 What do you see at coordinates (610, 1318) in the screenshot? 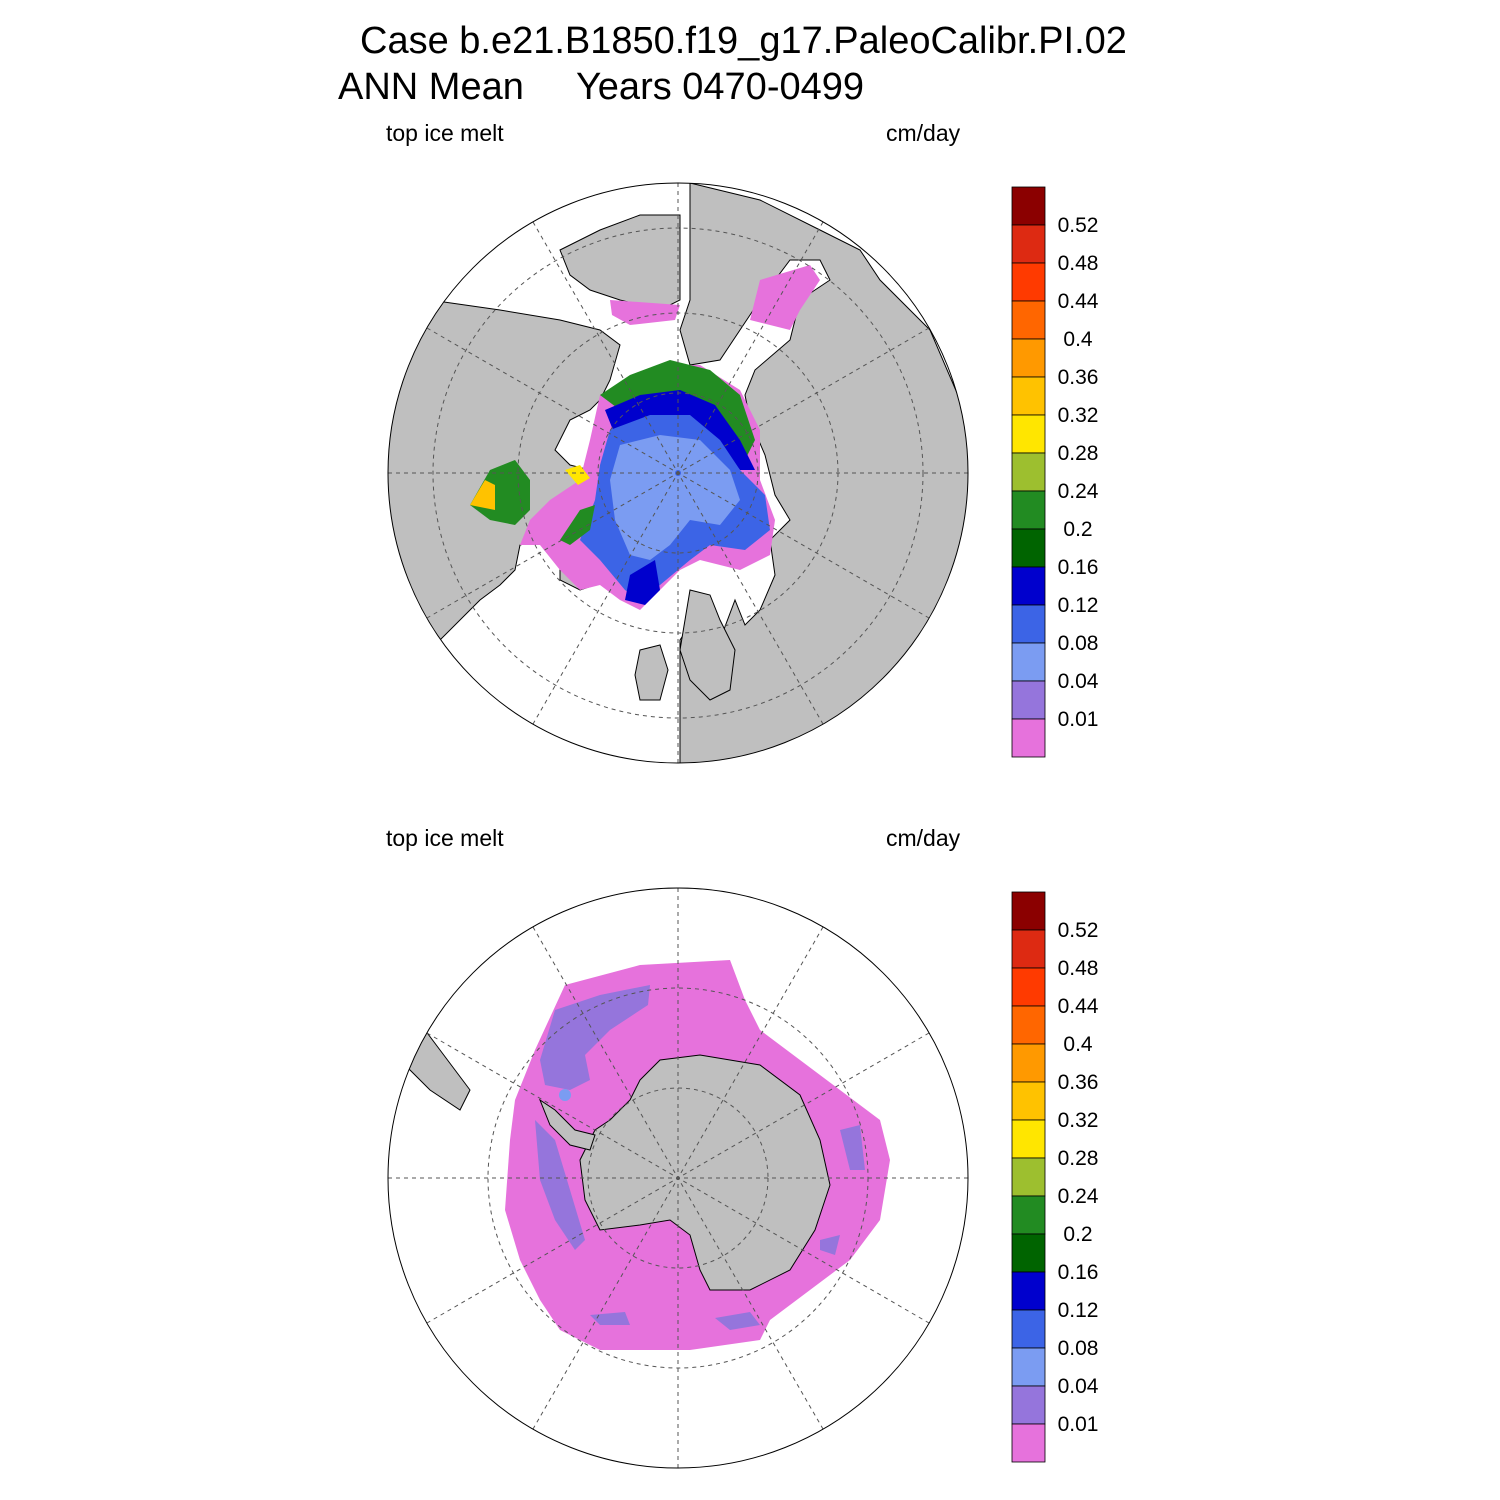
I see `sea-ice-purple-bottom` at bounding box center [610, 1318].